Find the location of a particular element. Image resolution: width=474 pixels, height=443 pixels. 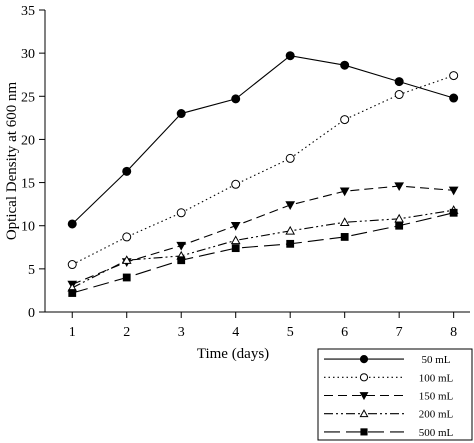

x-tick-label: 3 is located at coordinates (181, 332).